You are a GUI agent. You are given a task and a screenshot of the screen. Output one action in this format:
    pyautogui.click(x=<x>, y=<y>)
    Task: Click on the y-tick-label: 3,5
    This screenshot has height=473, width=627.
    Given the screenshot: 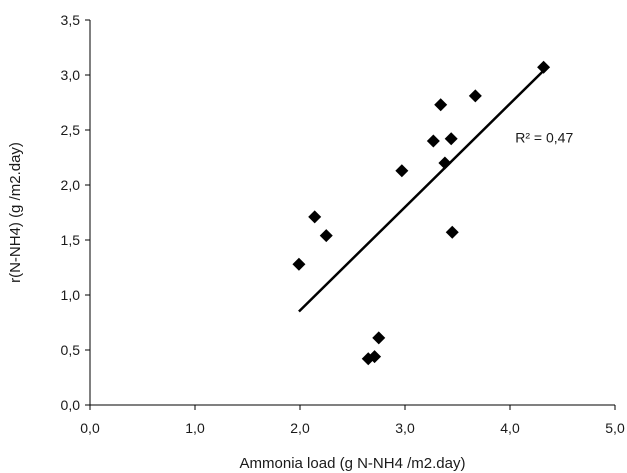 What is the action you would take?
    pyautogui.click(x=71, y=20)
    